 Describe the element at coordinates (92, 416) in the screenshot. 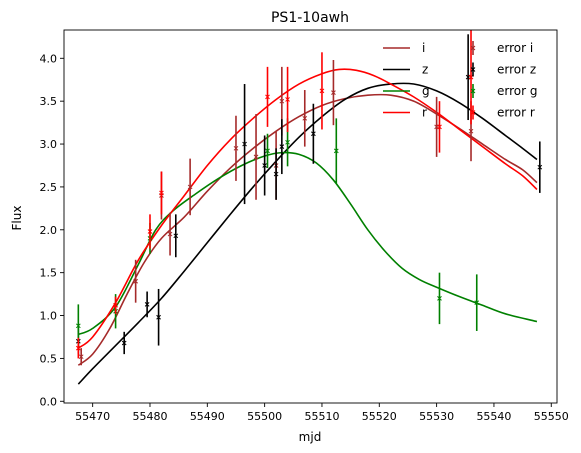

I see `x-tick-label: 55470` at that location.